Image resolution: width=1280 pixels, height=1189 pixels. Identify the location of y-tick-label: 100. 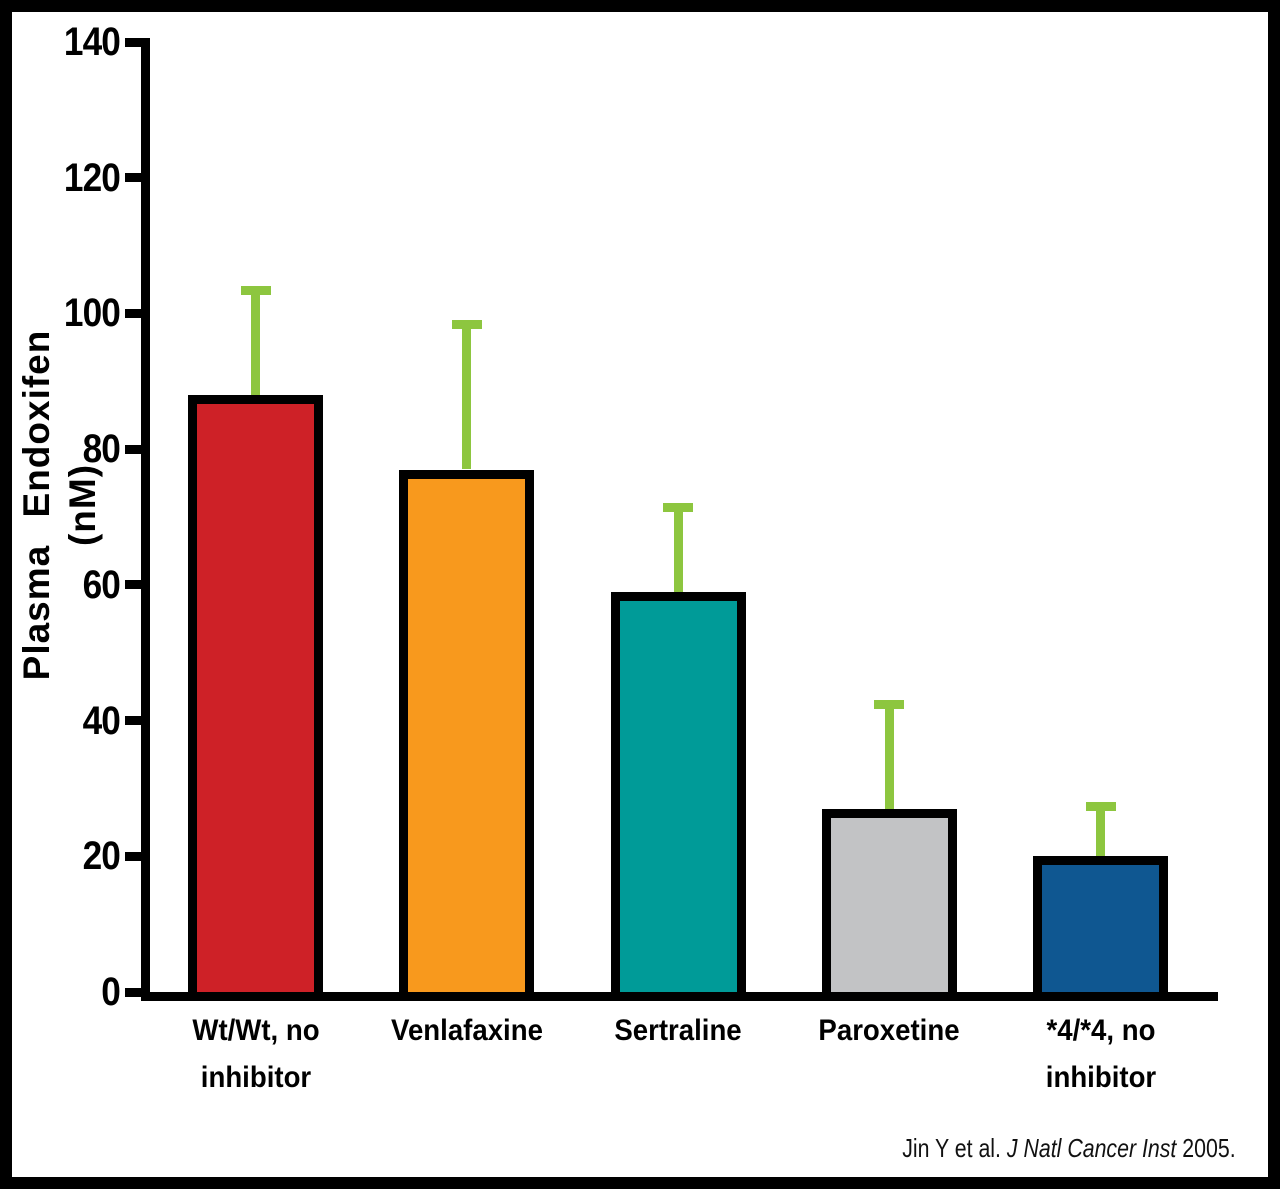
(92, 313).